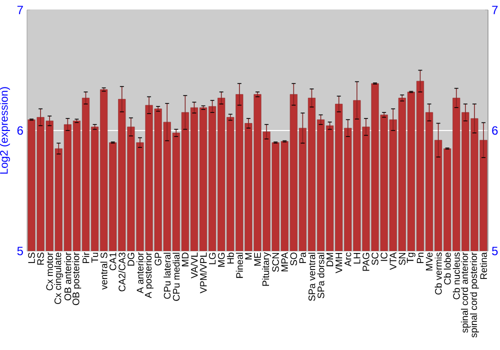  What do you see at coordinates (59, 278) in the screenshot?
I see `x-tick-label: Cx cingulate` at bounding box center [59, 278].